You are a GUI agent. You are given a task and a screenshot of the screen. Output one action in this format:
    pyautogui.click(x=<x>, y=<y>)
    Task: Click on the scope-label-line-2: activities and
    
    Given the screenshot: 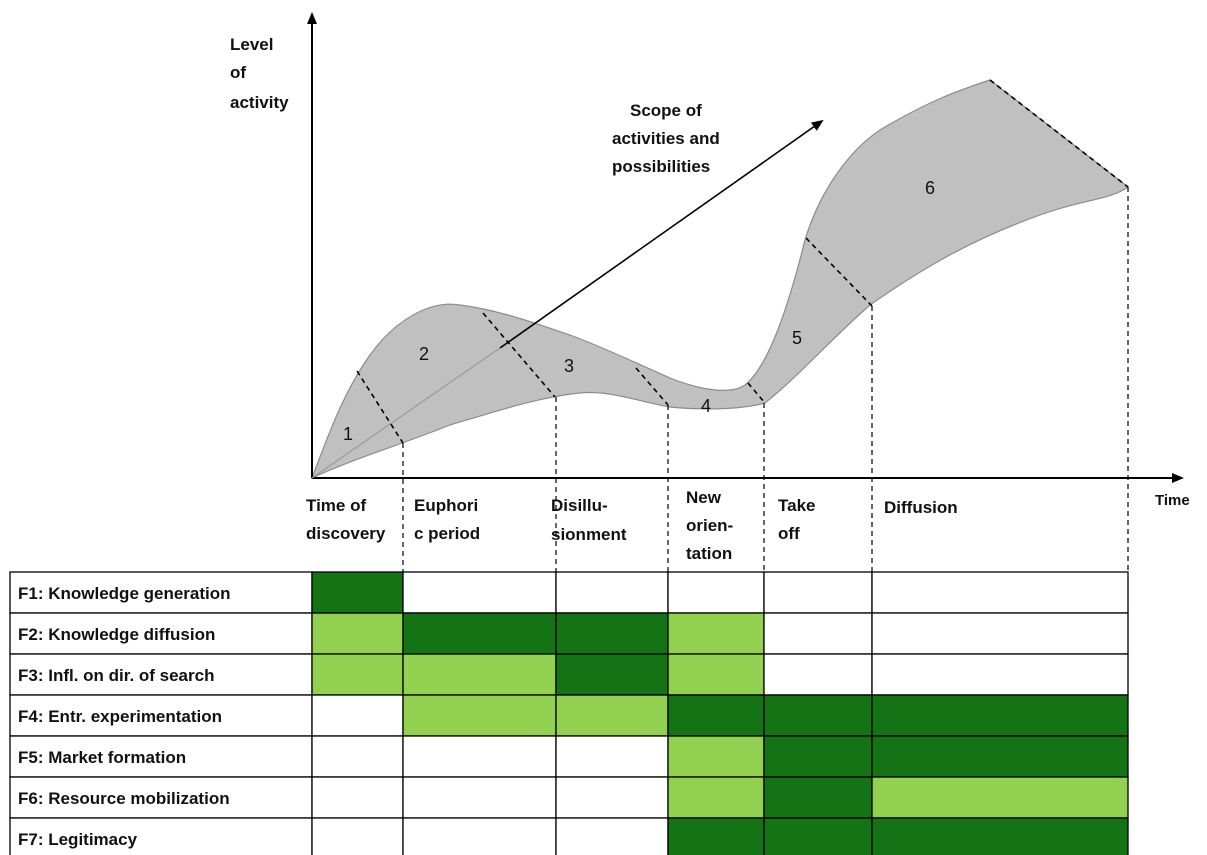 What is the action you would take?
    pyautogui.click(x=666, y=138)
    